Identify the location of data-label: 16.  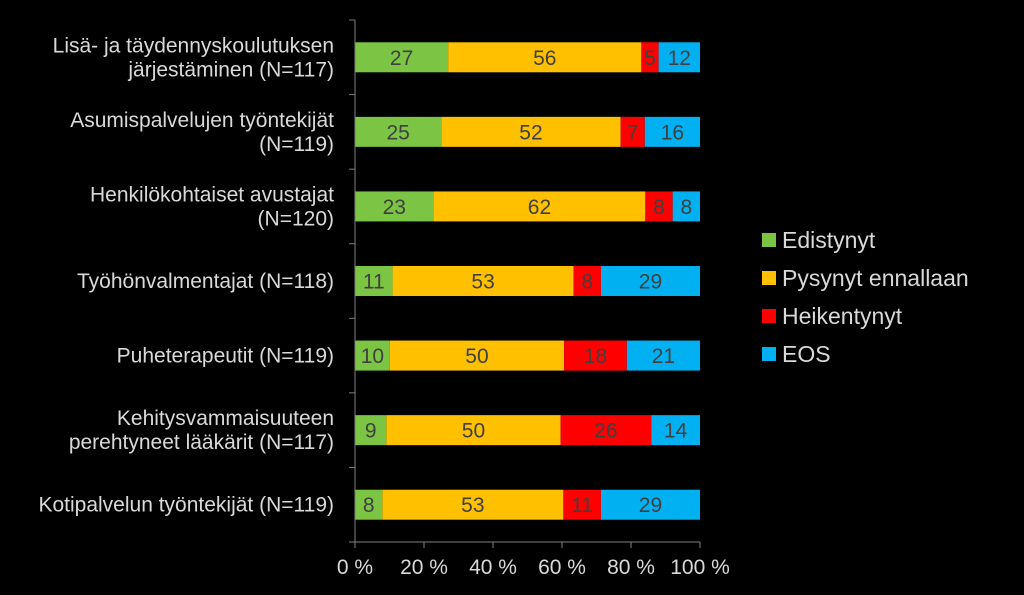
(672, 132).